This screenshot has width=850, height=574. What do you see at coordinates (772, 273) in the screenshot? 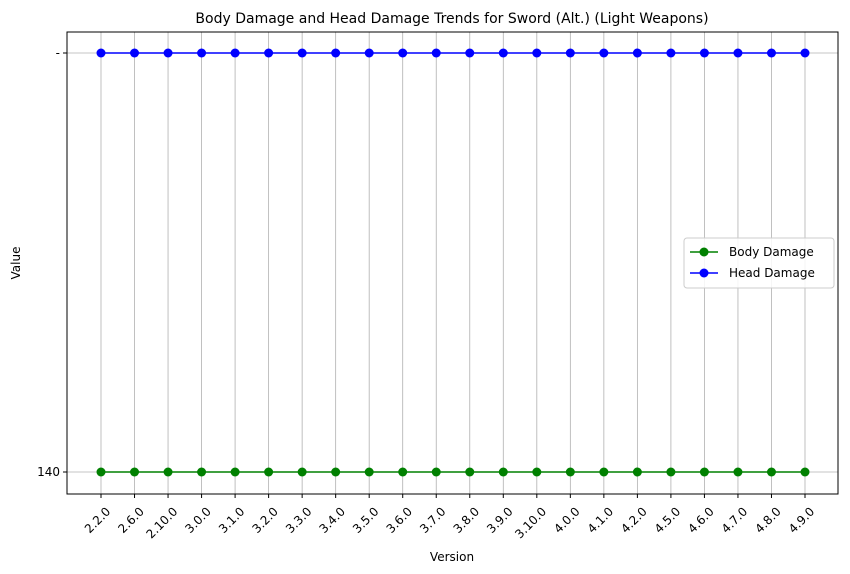
I see `legend-label: Head Damage` at bounding box center [772, 273].